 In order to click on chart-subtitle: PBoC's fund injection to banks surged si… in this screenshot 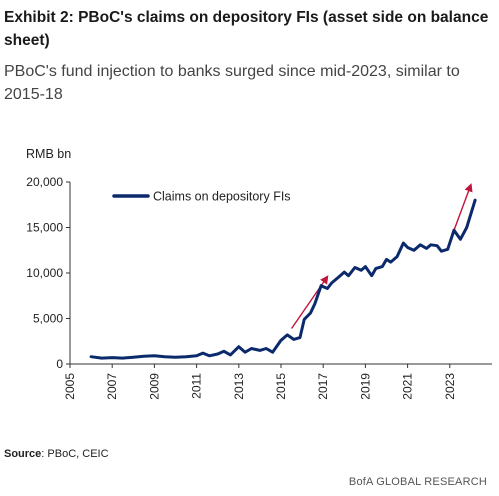, I will do `click(232, 83)`.